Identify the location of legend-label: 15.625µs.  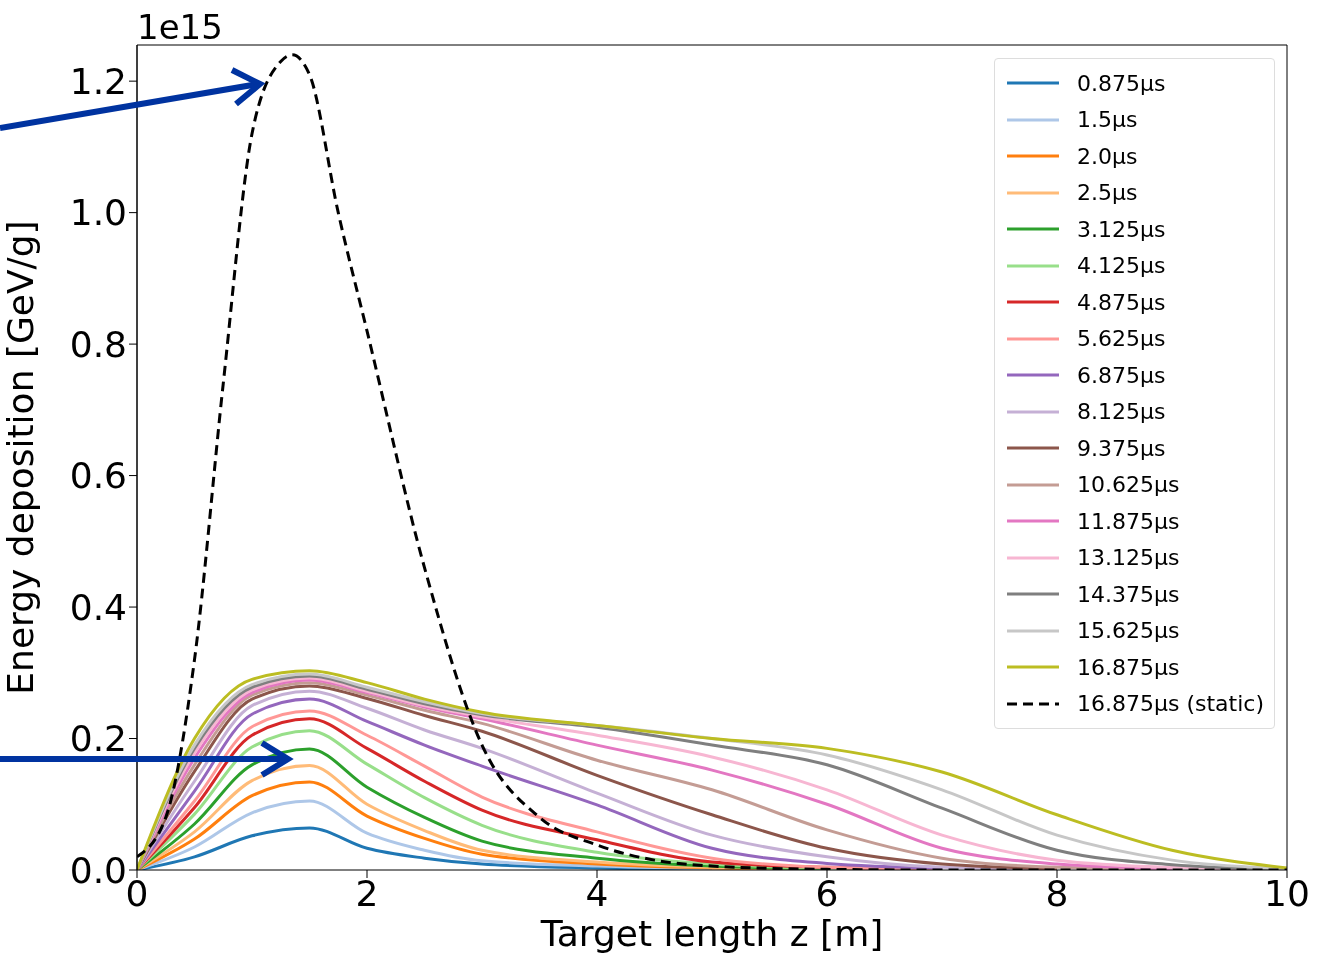
(1128, 631).